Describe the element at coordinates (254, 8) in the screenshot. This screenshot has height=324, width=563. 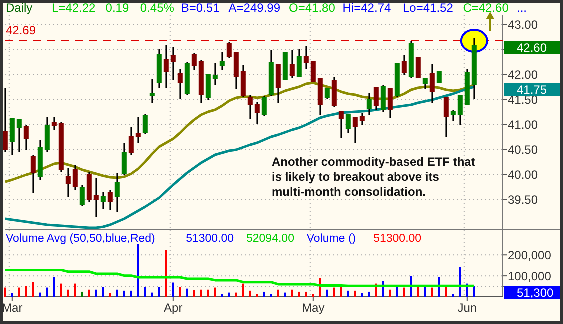
I see `annotation: A=249.99` at that location.